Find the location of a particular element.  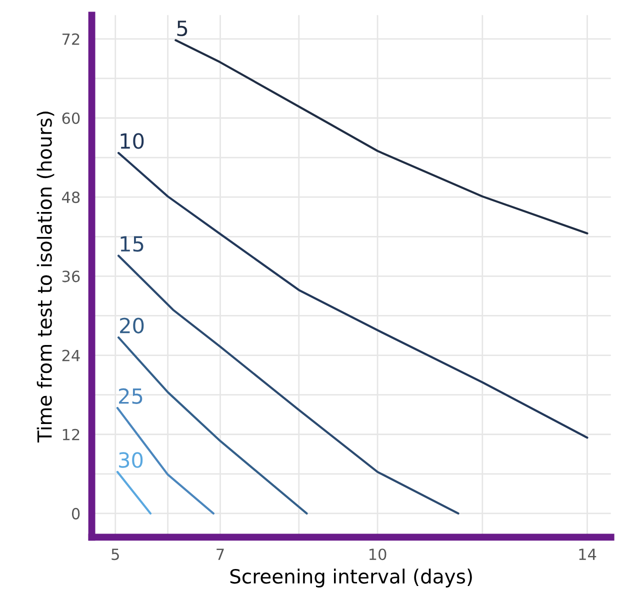

y-tick-label: 0 is located at coordinates (76, 514).